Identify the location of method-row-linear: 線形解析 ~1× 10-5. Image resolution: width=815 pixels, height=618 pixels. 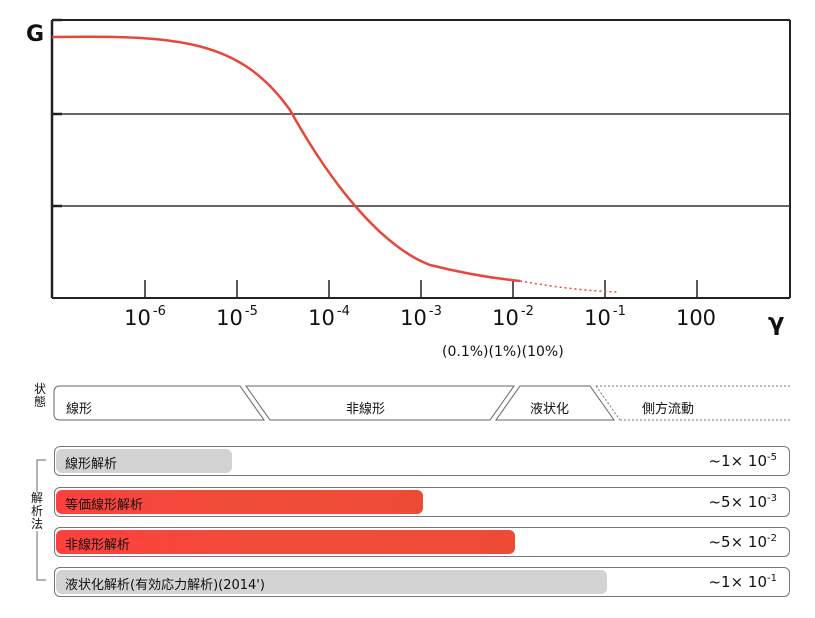
(422, 461).